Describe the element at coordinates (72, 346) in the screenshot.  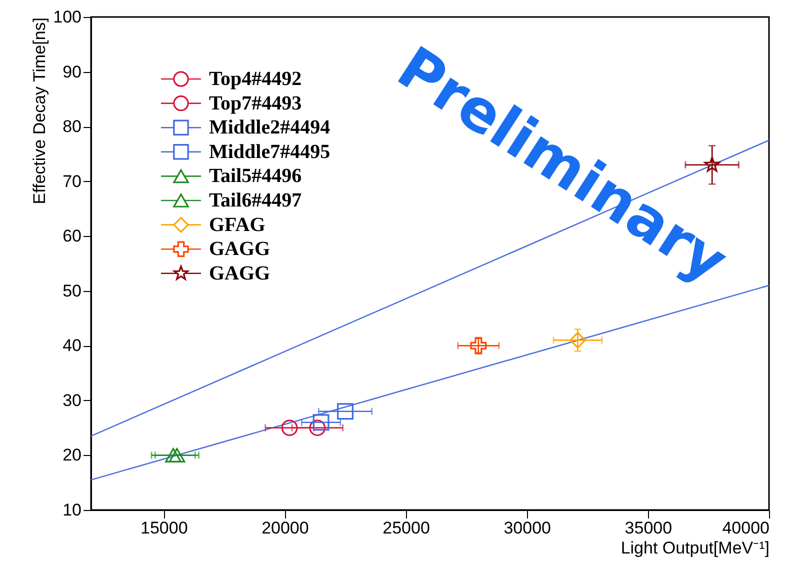
I see `y-tick-label: 40` at that location.